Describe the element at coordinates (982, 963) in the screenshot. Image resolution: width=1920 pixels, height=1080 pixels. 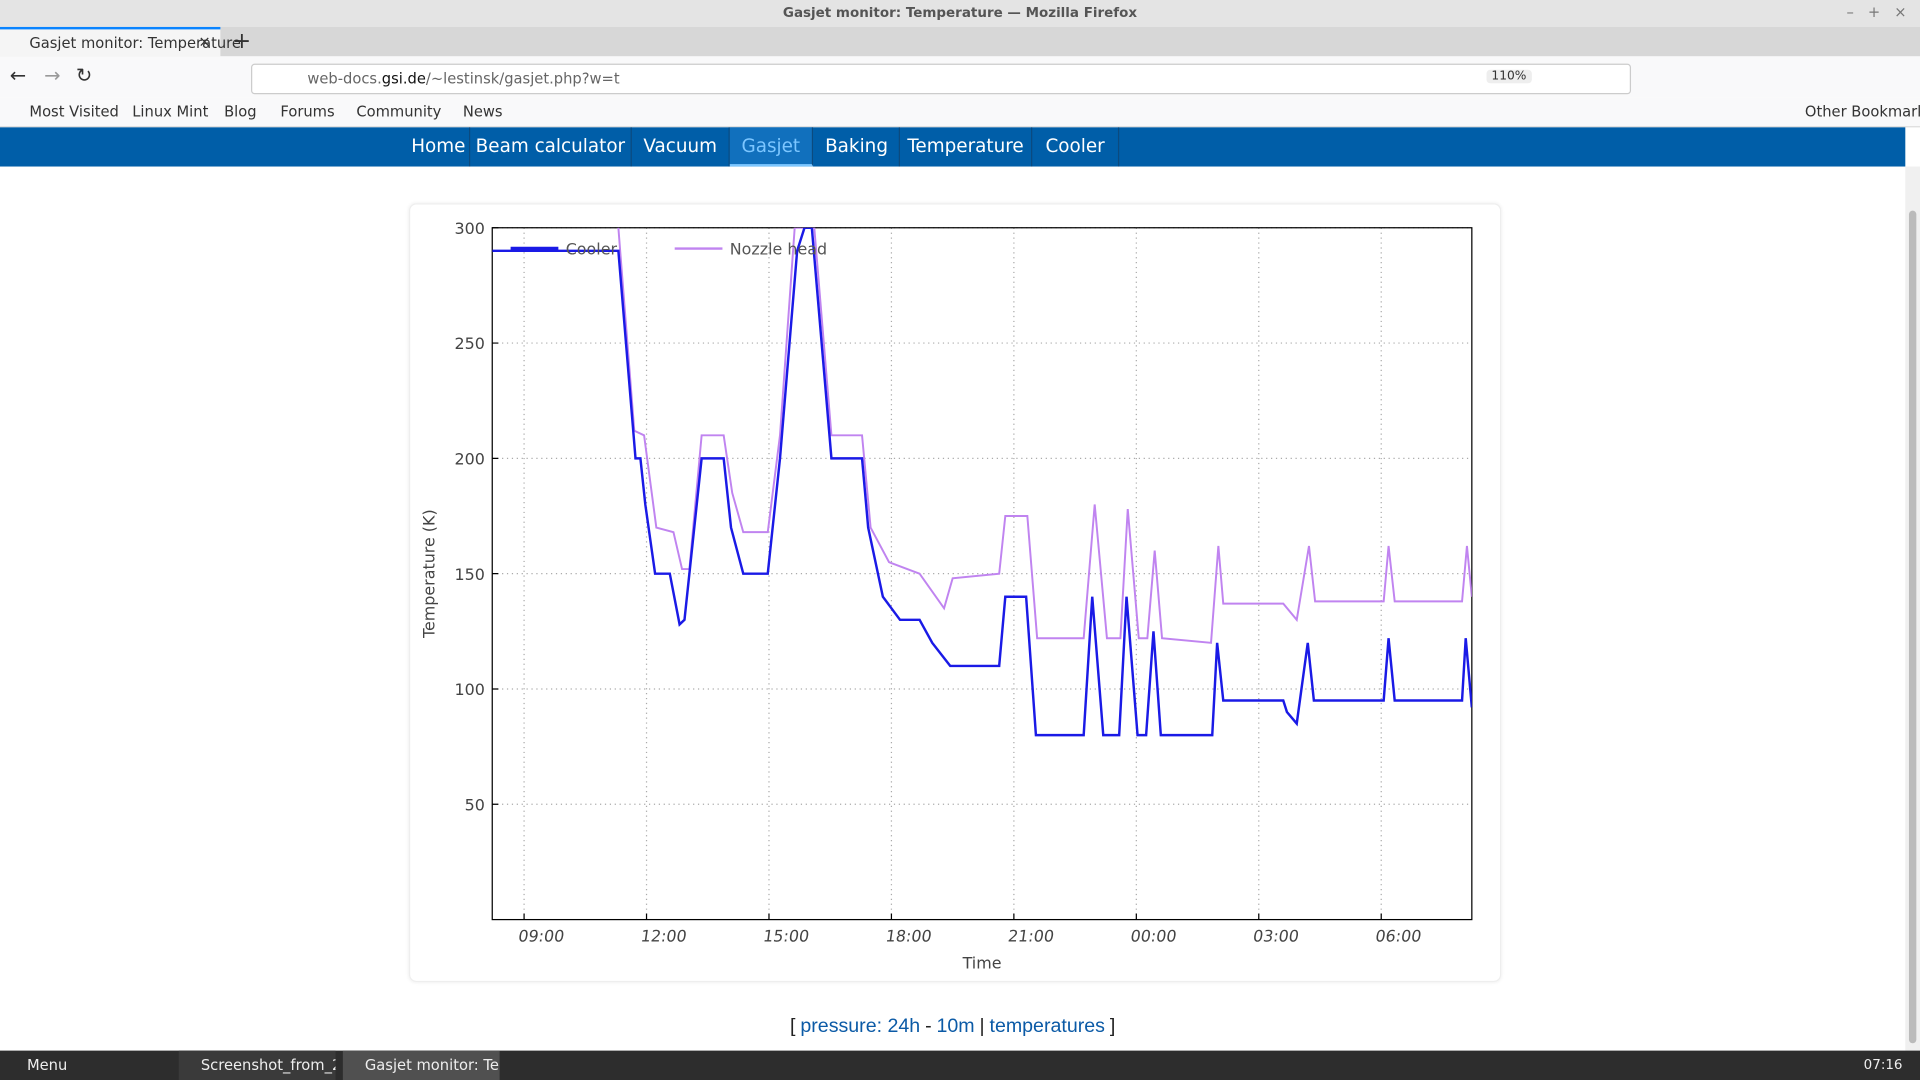
I see `x-axis-label: Time` at that location.